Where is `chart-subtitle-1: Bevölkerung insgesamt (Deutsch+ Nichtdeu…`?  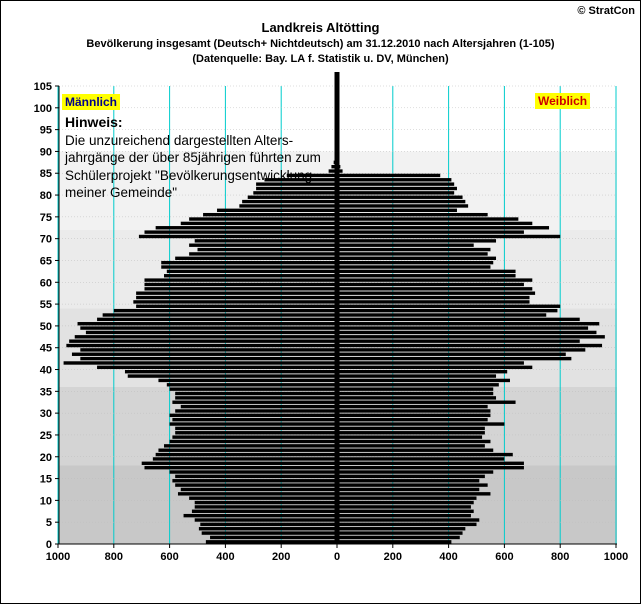 chart-subtitle-1: Bevölkerung insgesamt (Deutsch+ Nichtdeu… is located at coordinates (320, 44).